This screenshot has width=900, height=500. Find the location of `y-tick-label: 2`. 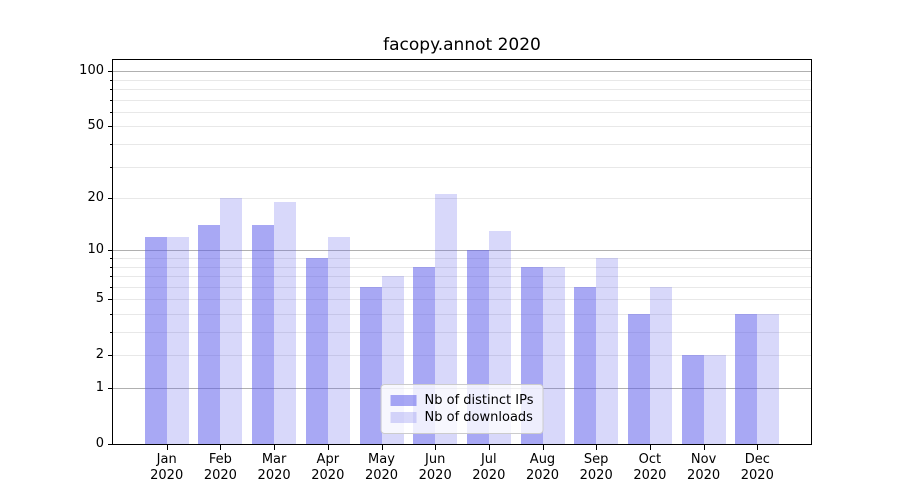

y-tick-label: 2 is located at coordinates (99, 355).